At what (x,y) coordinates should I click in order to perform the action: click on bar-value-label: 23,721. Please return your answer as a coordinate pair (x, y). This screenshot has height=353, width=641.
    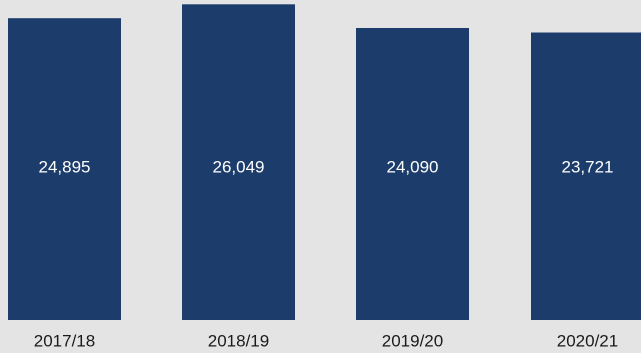
    Looking at the image, I should click on (588, 166).